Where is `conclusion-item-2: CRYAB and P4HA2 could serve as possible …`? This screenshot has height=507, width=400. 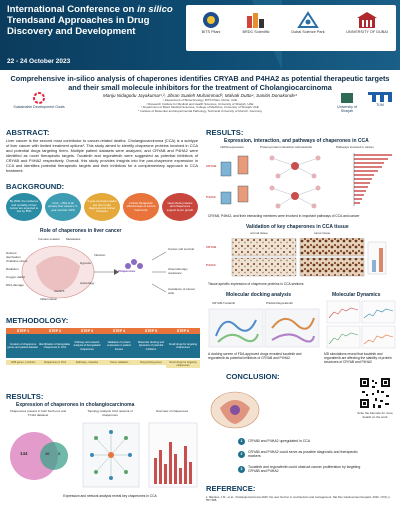
conclusion-item-2: CRYAB and P4HA2 could serve as possible … is located at coordinates (303, 454).